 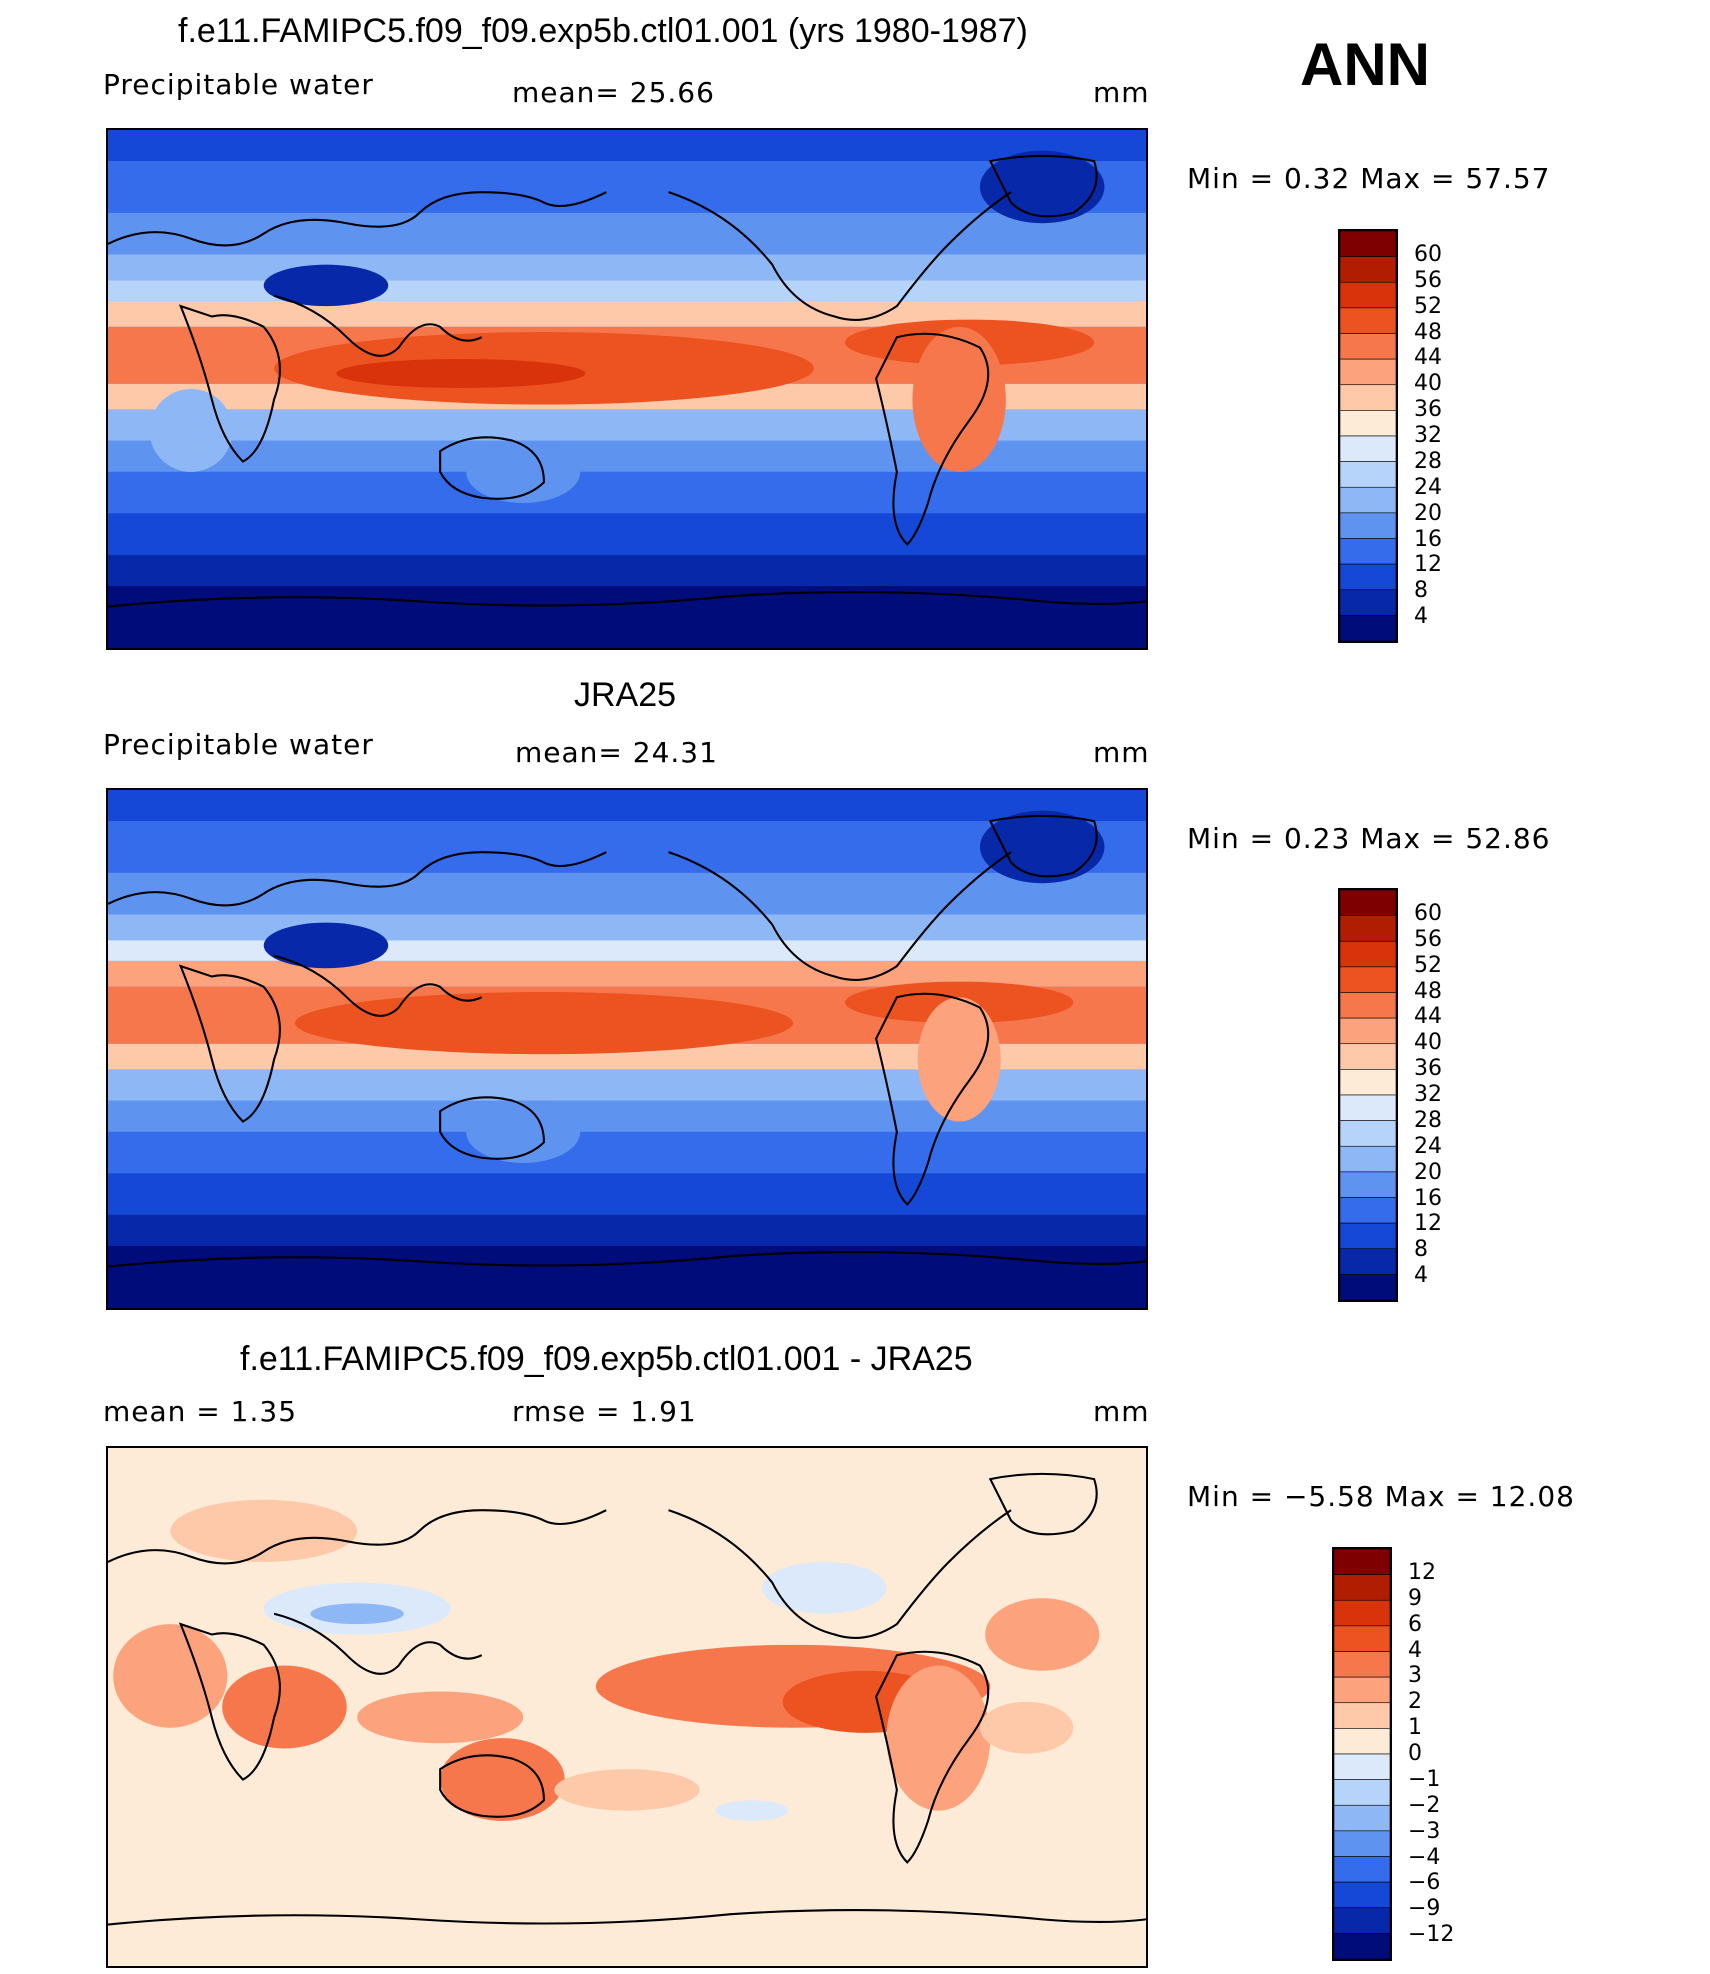 I want to click on panel2-title: JRA25, so click(x=625, y=695).